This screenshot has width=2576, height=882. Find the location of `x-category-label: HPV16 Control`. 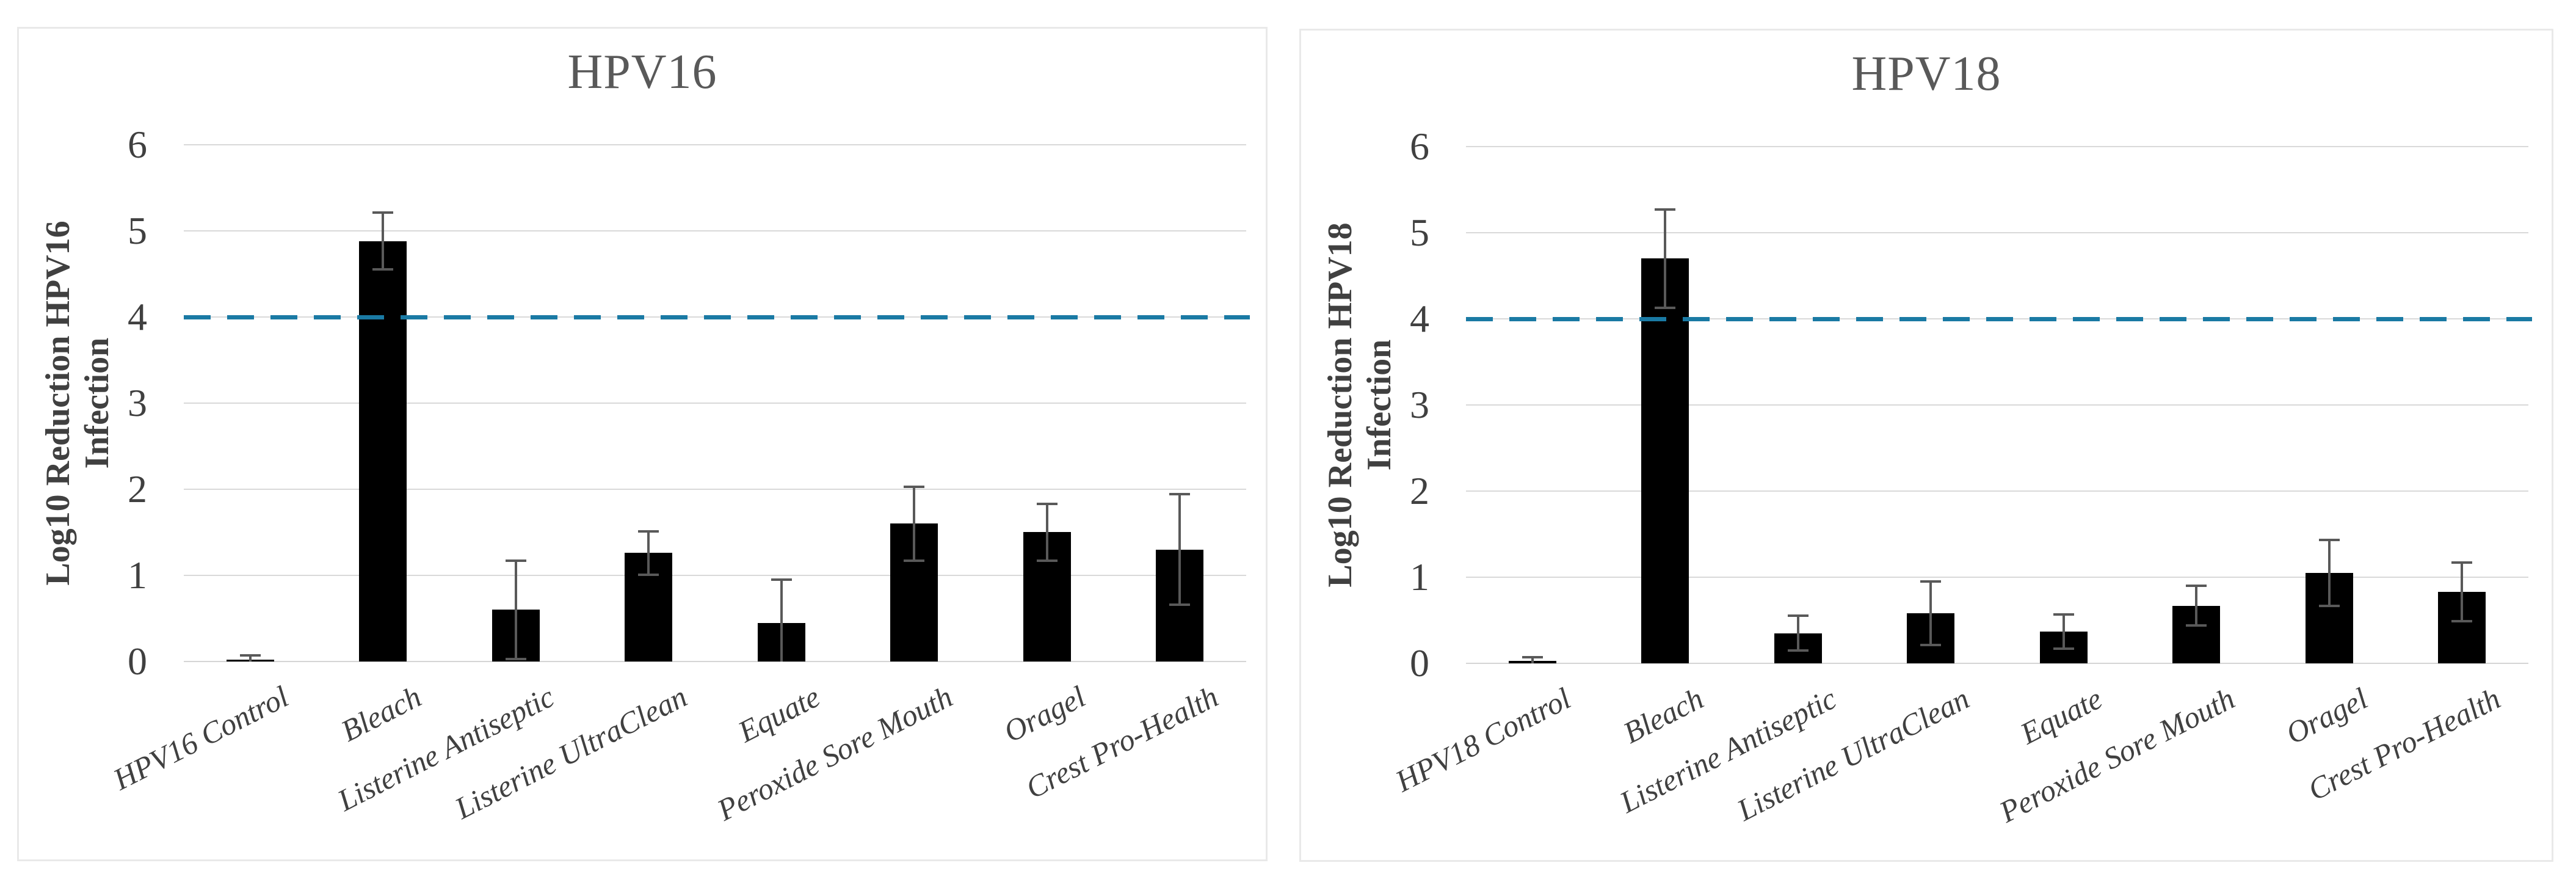

x-category-label: HPV16 Control is located at coordinates (200, 738).